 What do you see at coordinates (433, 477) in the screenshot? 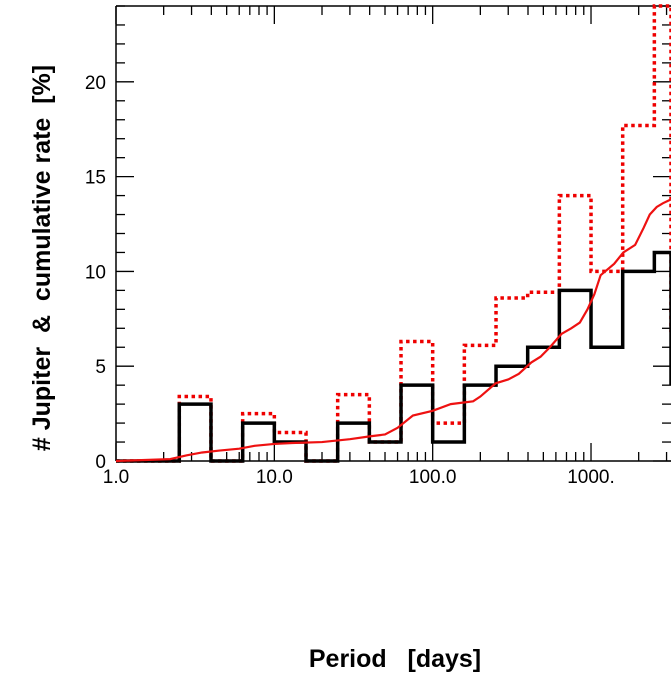
I see `x-tick-label: 100.0` at bounding box center [433, 477].